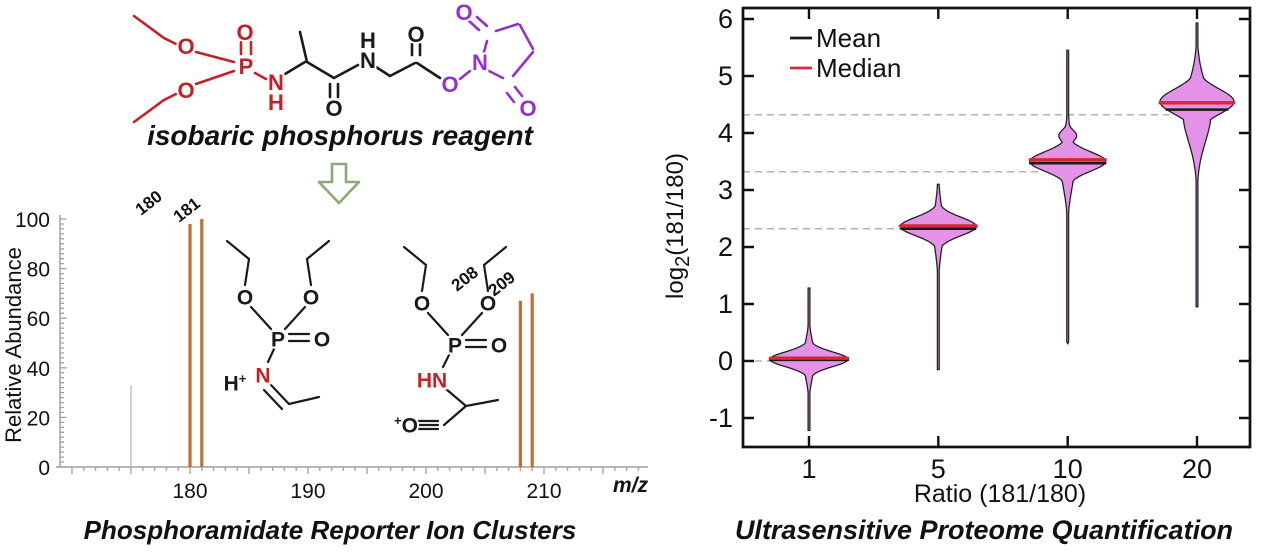 Image resolution: width=1268 pixels, height=557 pixels. Describe the element at coordinates (200, 69) in the screenshot. I see `reagent-bonds-red` at that location.